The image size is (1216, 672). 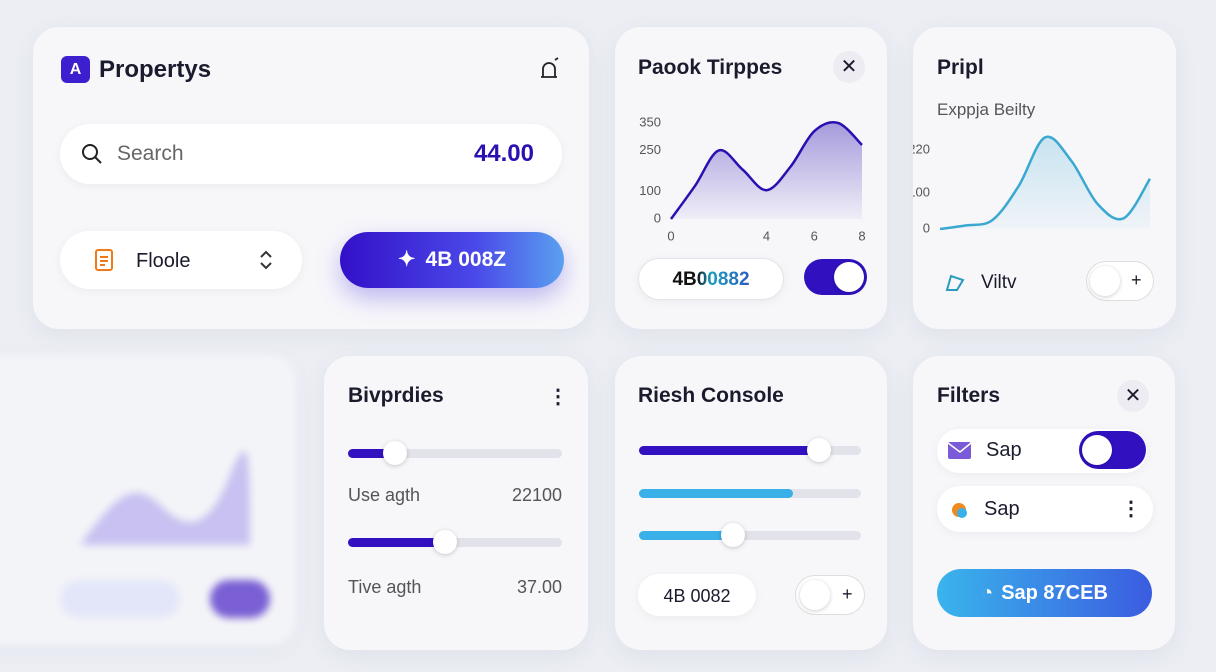 What do you see at coordinates (711, 395) in the screenshot?
I see `card-title: Riesh Console` at bounding box center [711, 395].